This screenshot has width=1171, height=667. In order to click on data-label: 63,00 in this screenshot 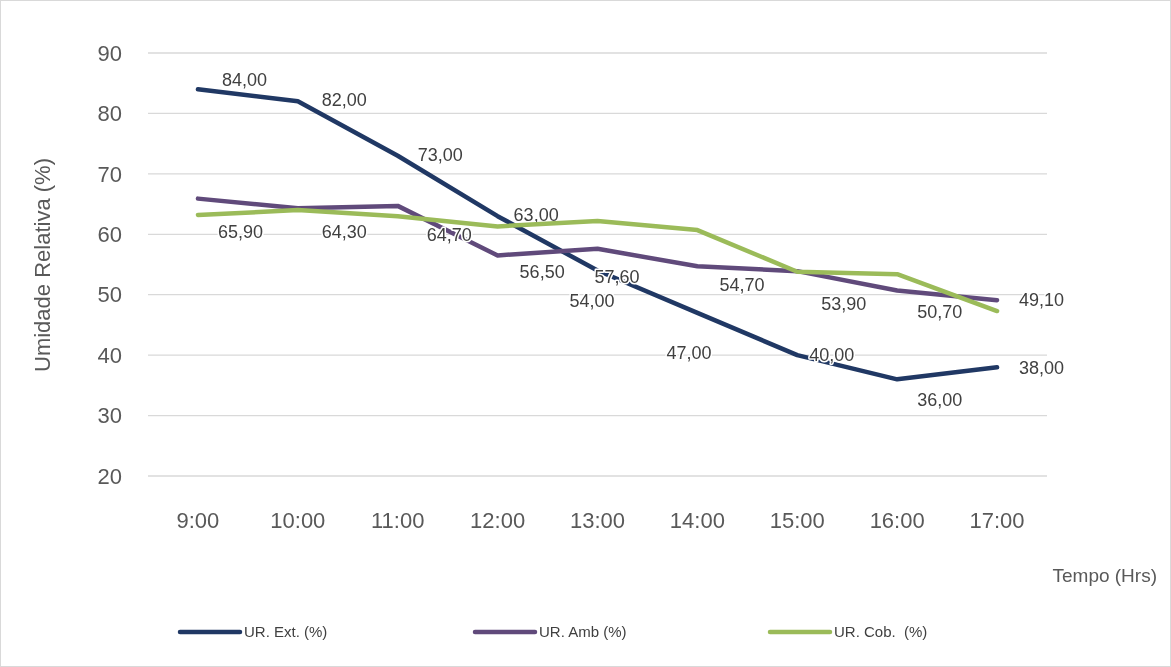, I will do `click(536, 215)`.